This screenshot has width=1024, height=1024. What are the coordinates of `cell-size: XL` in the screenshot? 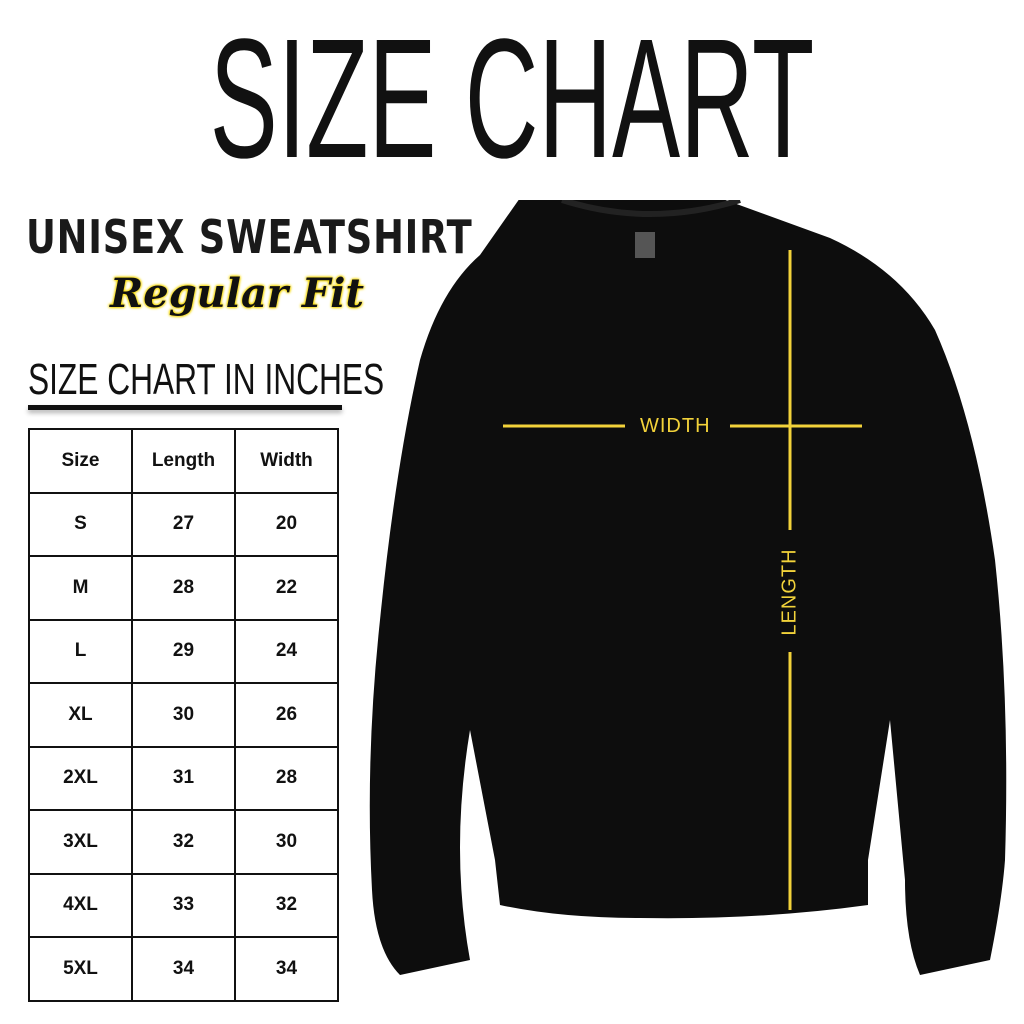 It's located at (80, 715).